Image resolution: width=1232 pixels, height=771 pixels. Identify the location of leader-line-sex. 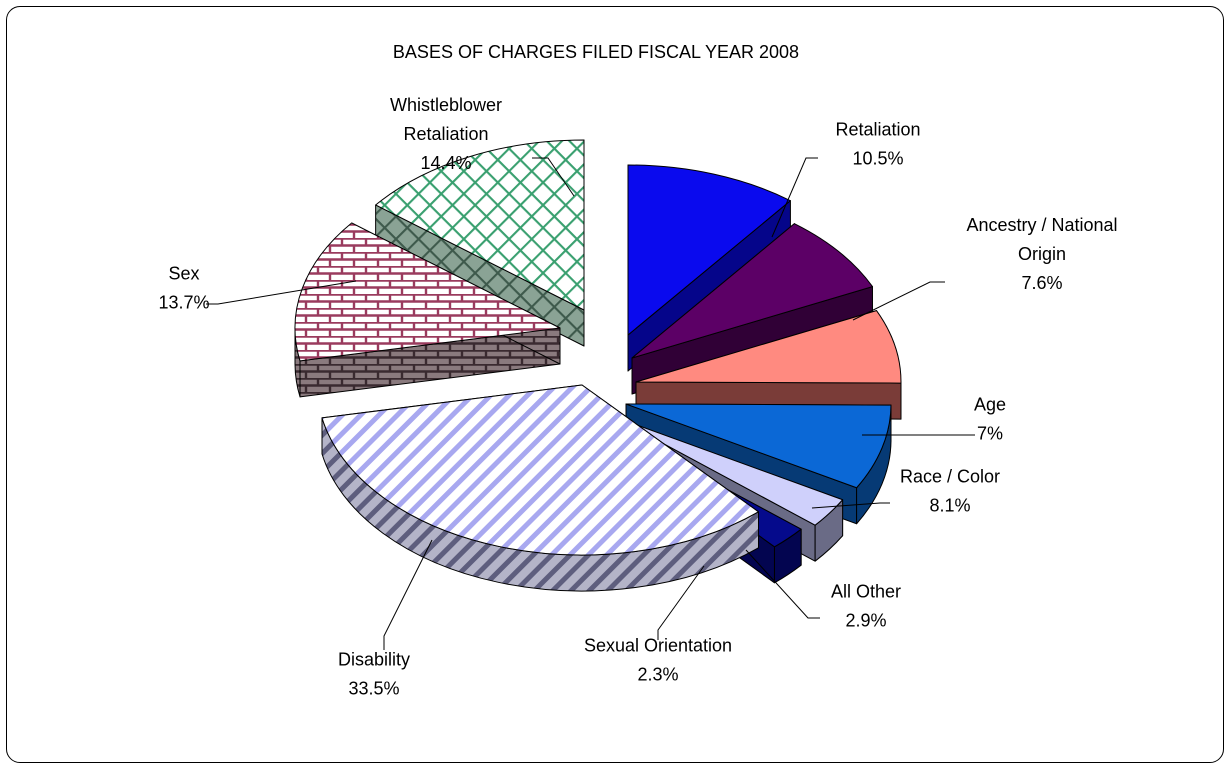
(281, 292).